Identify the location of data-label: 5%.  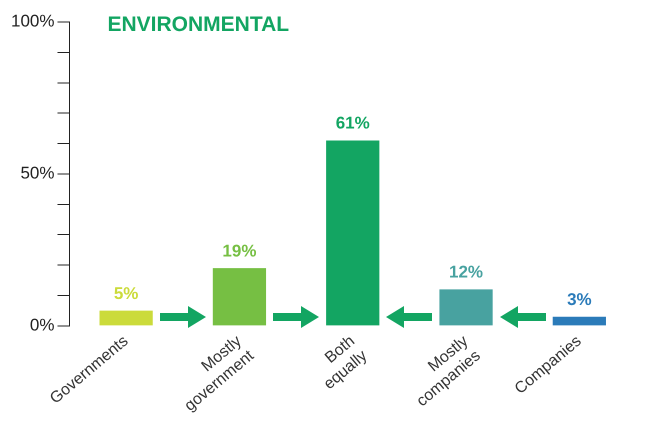
(126, 293).